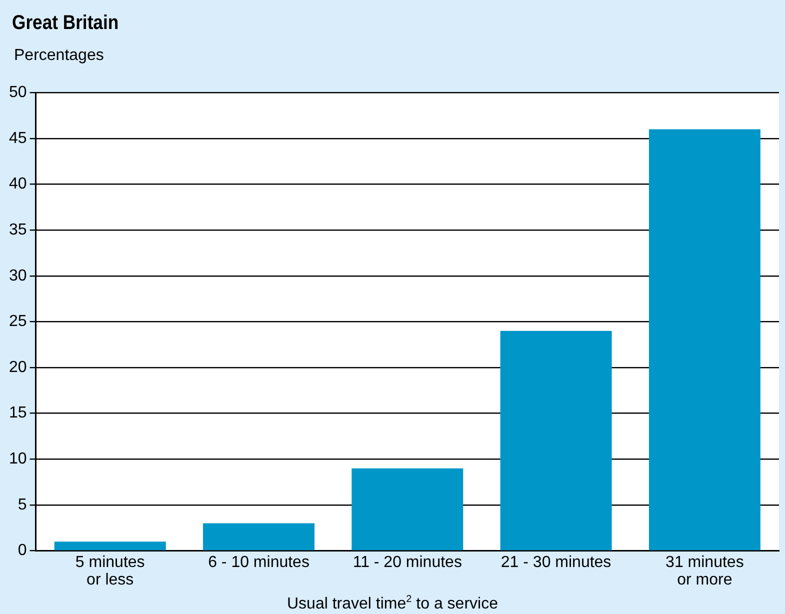 The height and width of the screenshot is (614, 785). I want to click on y-tick-label: 35, so click(18, 229).